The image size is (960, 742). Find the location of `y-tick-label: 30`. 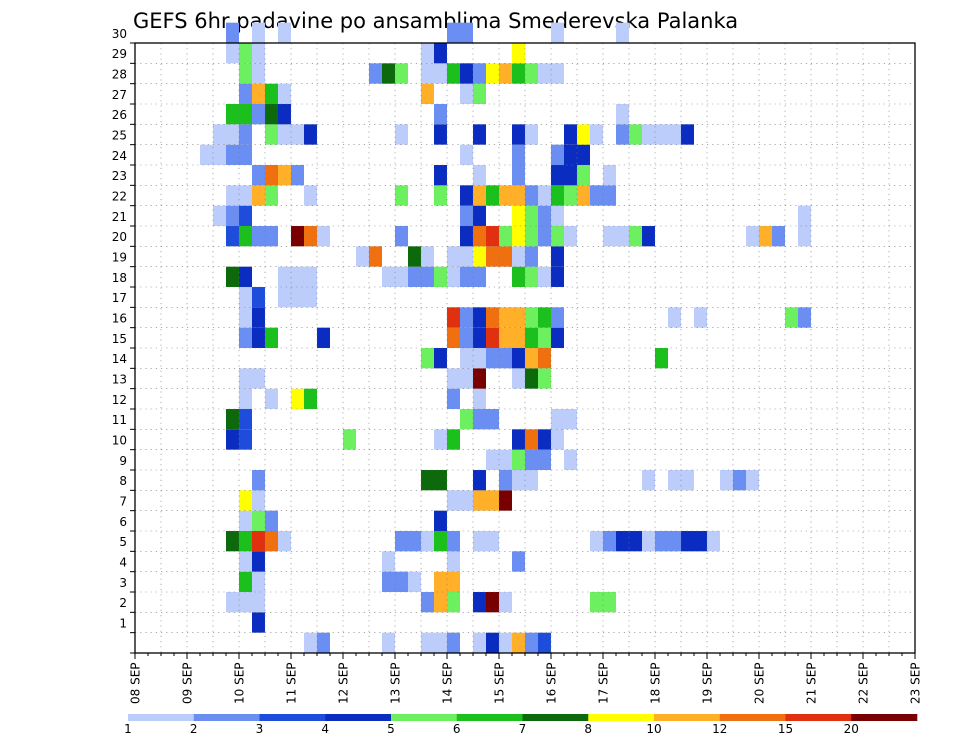

y-tick-label: 30 is located at coordinates (119, 34).